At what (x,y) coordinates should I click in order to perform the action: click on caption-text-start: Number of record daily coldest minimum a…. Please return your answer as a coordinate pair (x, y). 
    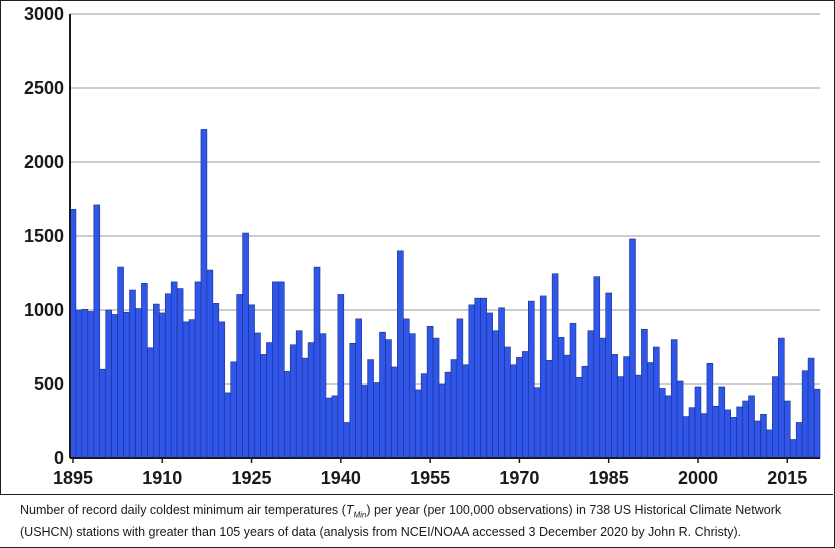
    Looking at the image, I should click on (183, 510).